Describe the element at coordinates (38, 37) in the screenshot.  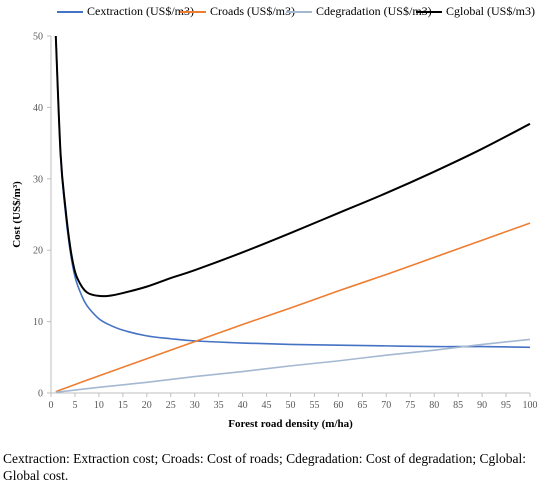
I see `y-tick-label: 50` at that location.